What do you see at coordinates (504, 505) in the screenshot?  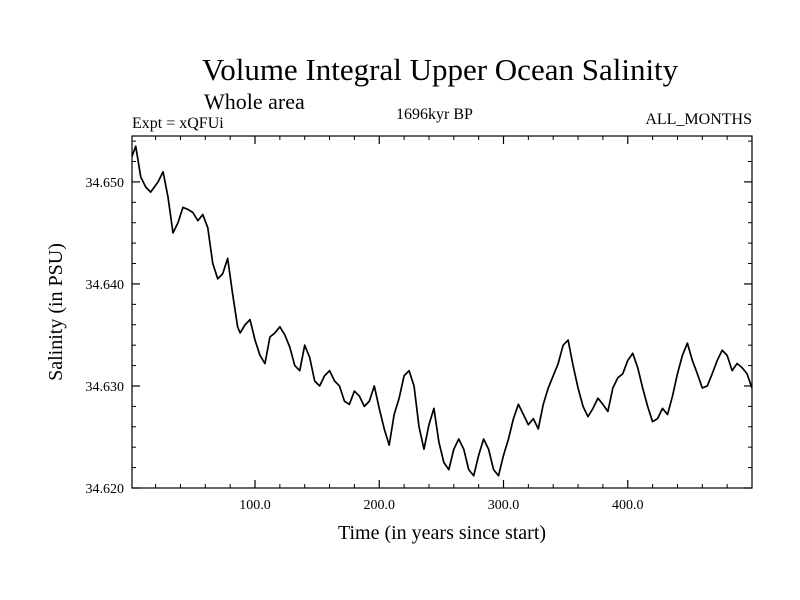 I see `x-tick-label: 300.0` at bounding box center [504, 505].